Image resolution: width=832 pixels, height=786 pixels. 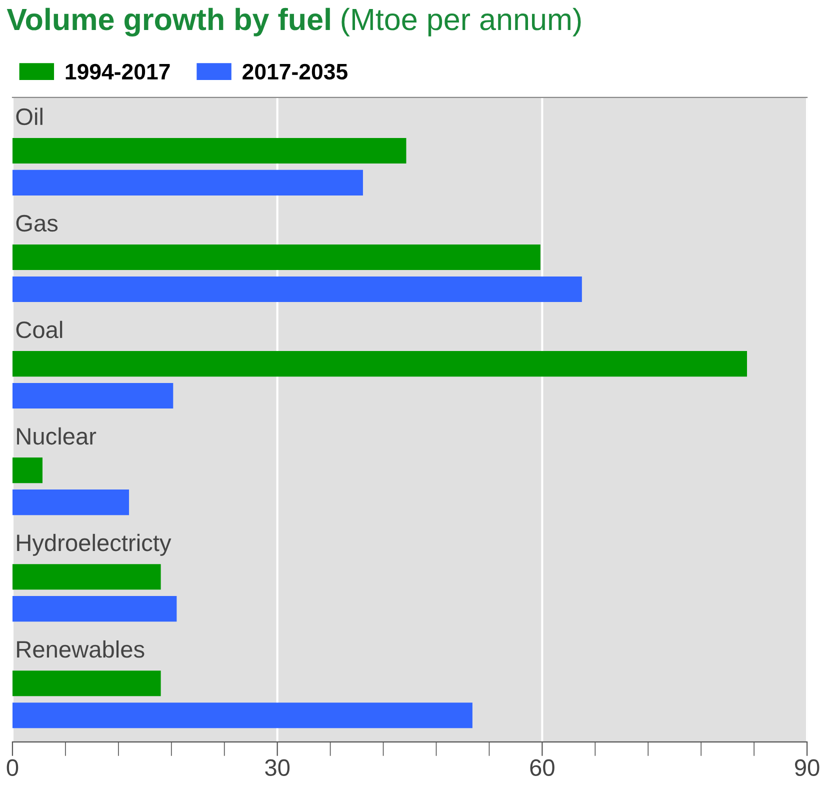 What do you see at coordinates (168, 22) in the screenshot?
I see `chart-title: Volume growth by fuel` at bounding box center [168, 22].